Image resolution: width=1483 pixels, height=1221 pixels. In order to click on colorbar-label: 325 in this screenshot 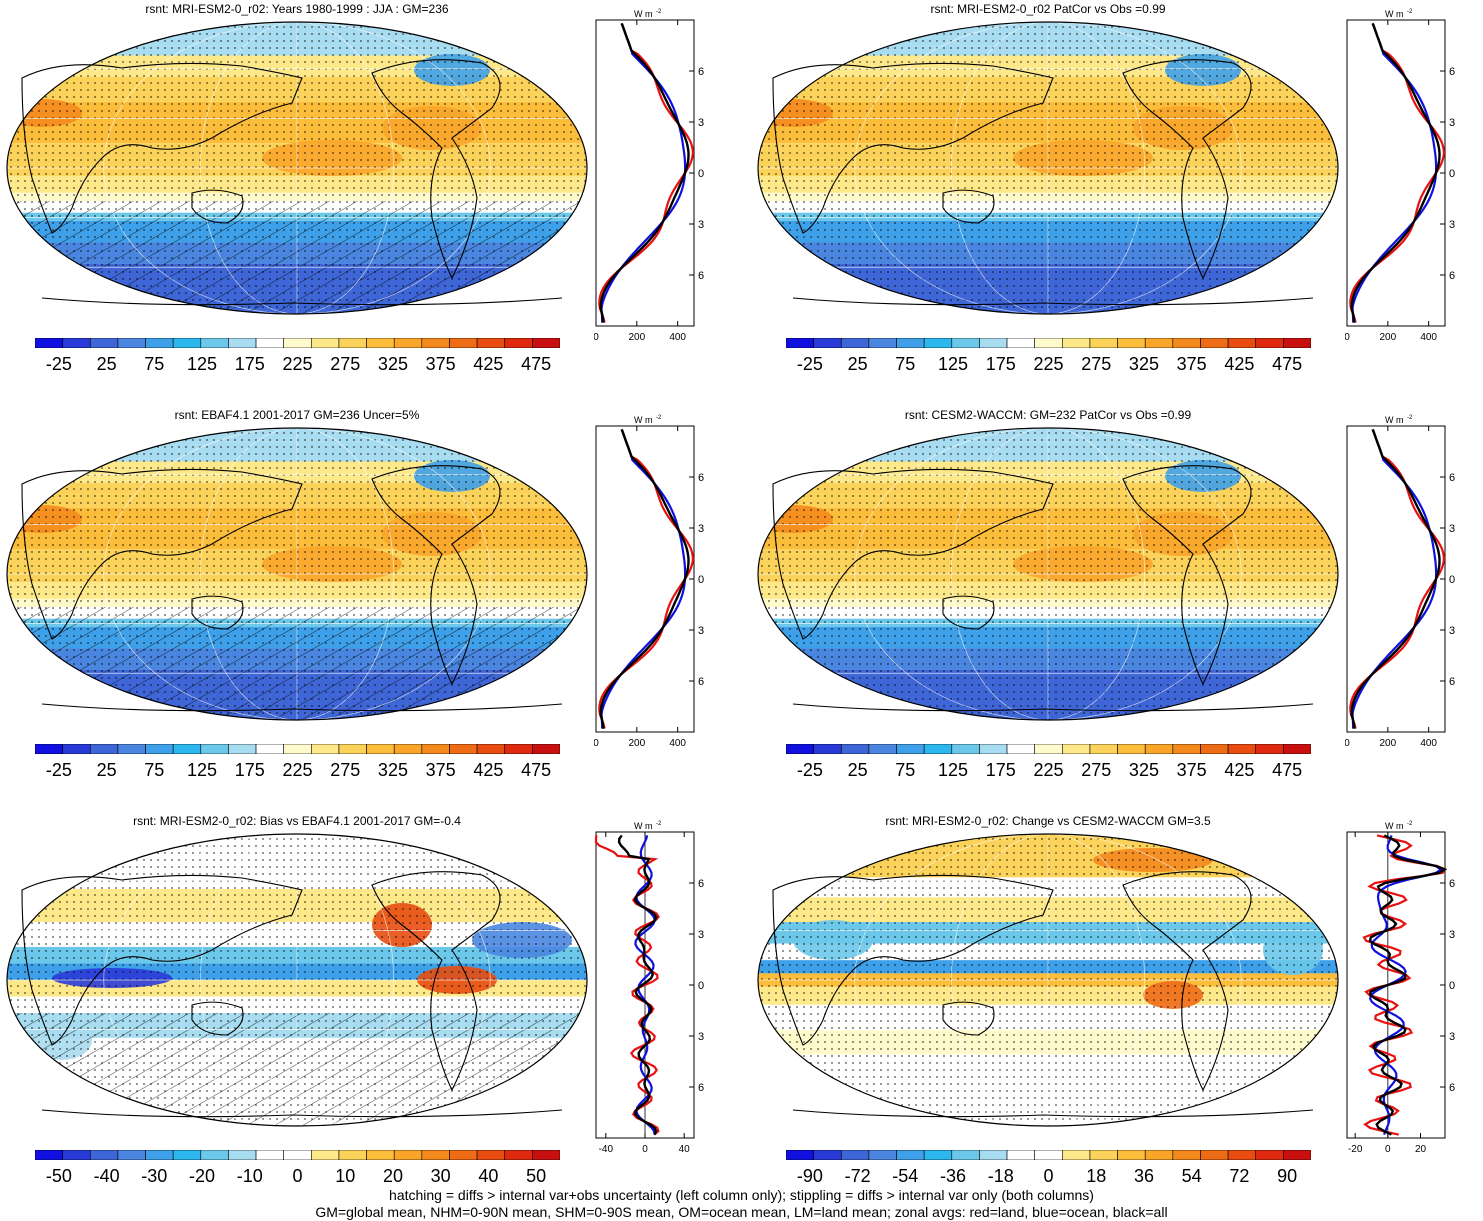, I will do `click(392, 770)`.